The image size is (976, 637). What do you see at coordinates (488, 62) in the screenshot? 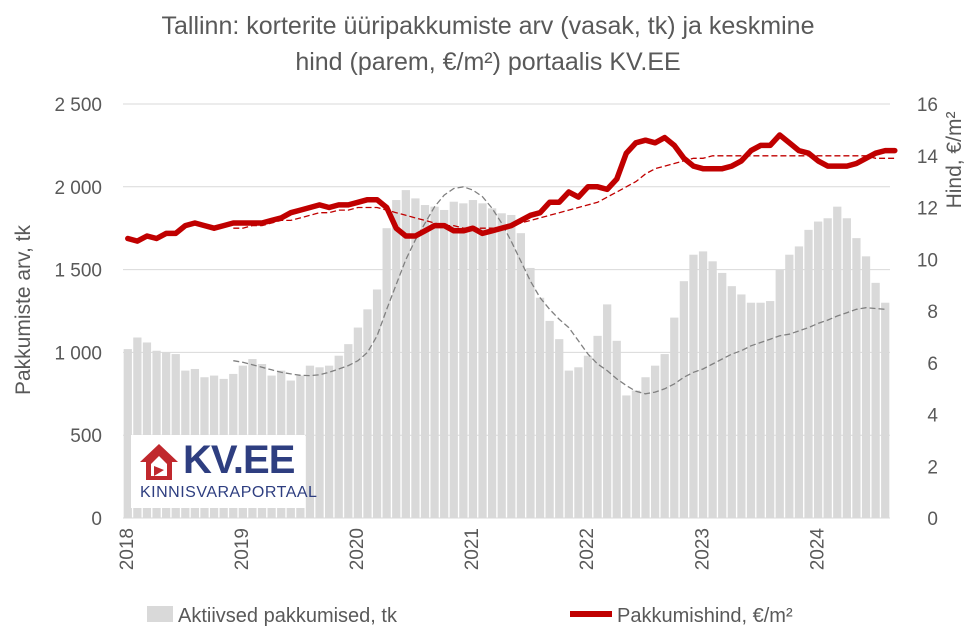
I see `chart-title-line-2: hind (parem, €/m²) portaalis KV.EE` at bounding box center [488, 62].